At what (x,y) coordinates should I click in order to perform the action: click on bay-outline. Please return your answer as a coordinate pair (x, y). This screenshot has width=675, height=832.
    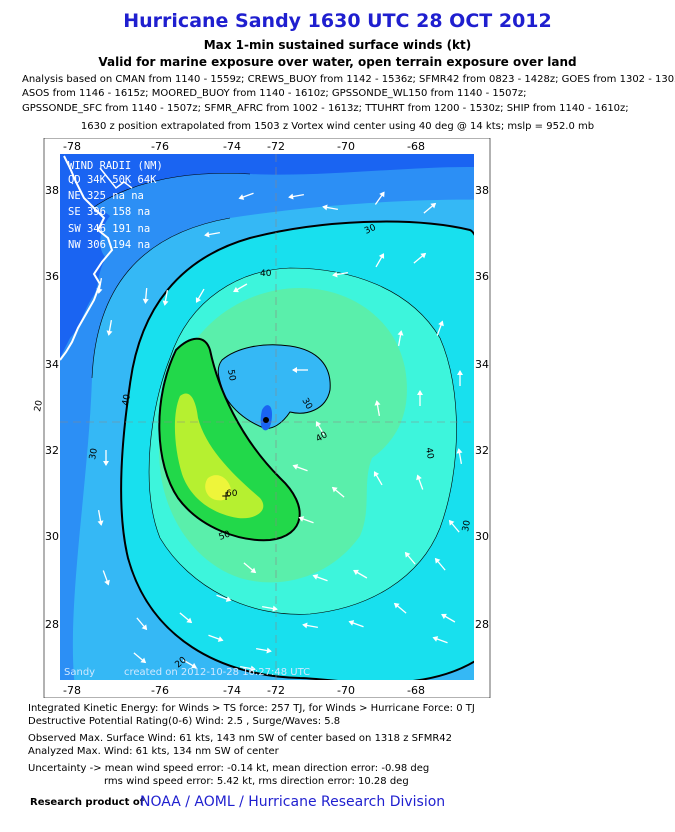
    Looking at the image, I should click on (116, 178).